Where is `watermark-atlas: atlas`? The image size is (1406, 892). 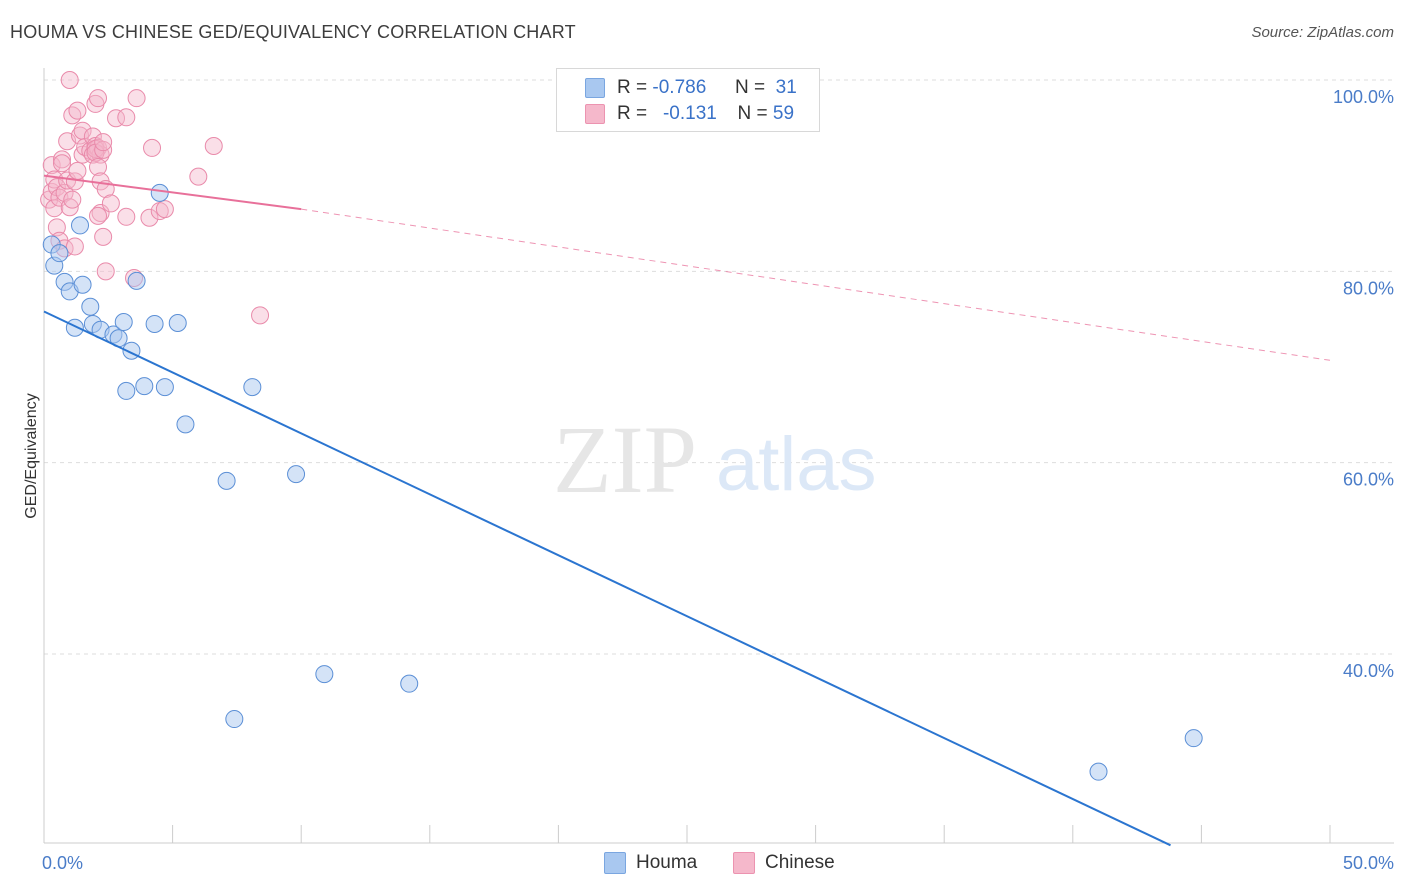
watermark-atlas: atlas is located at coordinates (796, 464).